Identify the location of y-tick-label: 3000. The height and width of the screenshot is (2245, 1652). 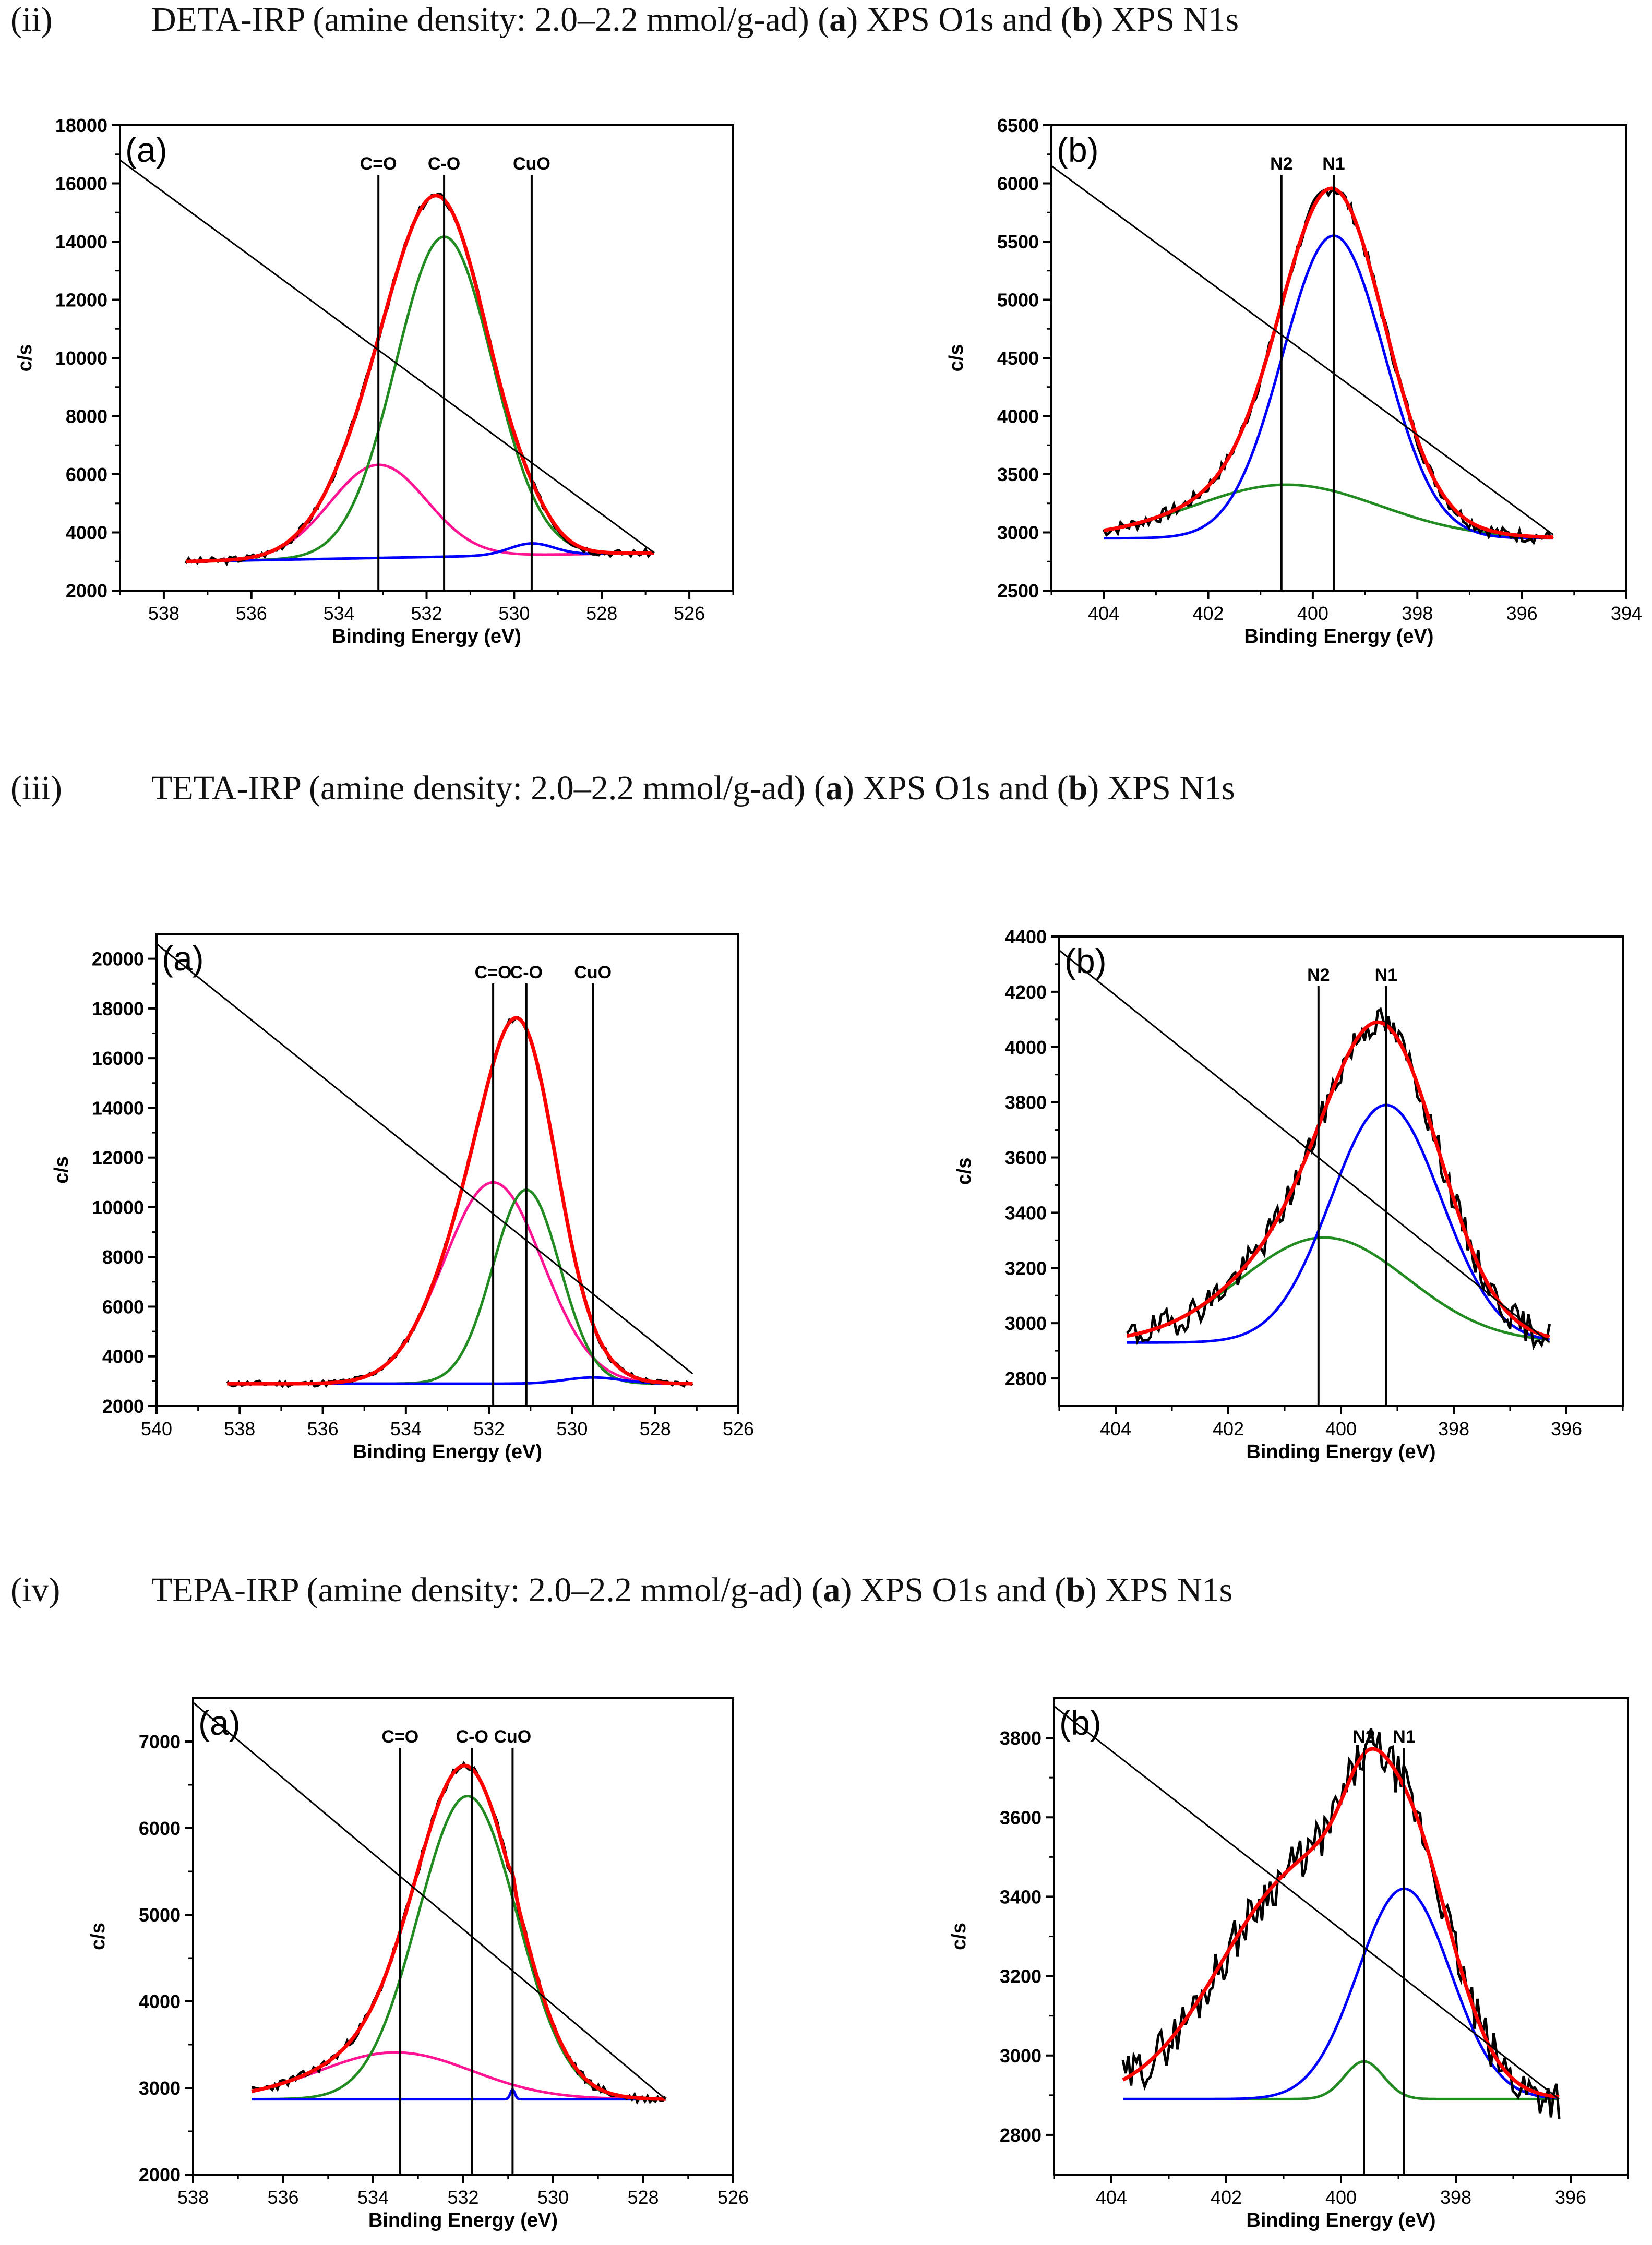
(160, 2088).